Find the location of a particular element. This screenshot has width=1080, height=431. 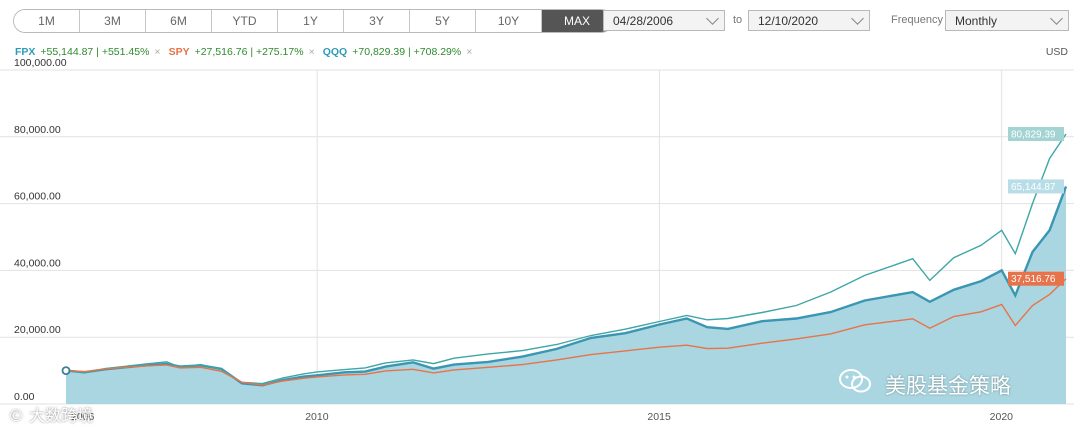

watermark-text: 美股基金策略 is located at coordinates (948, 386).